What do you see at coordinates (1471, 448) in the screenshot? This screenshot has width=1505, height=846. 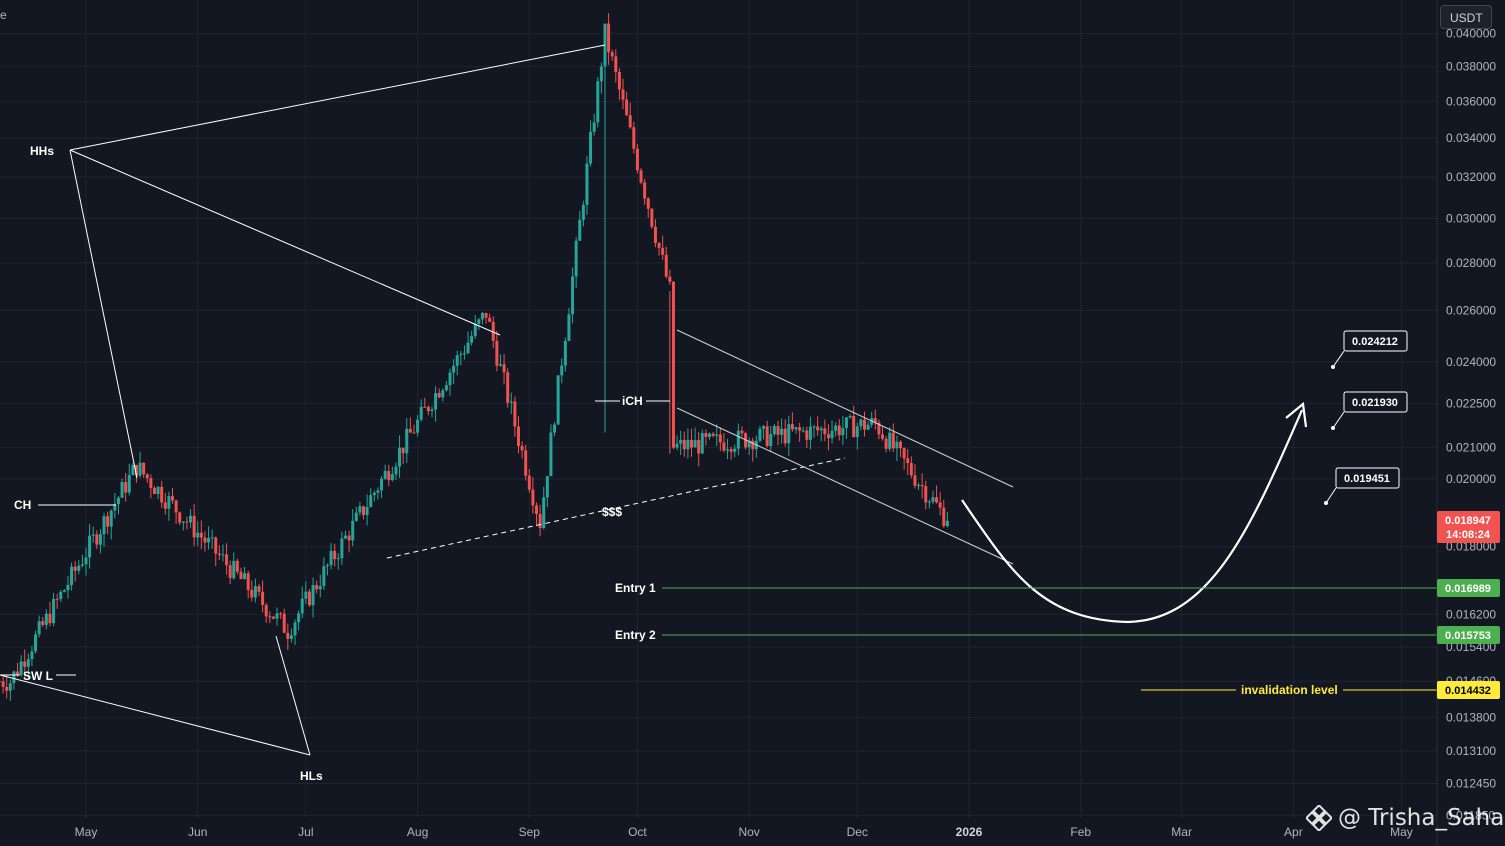 I see `price-tick-label: 0.021000` at bounding box center [1471, 448].